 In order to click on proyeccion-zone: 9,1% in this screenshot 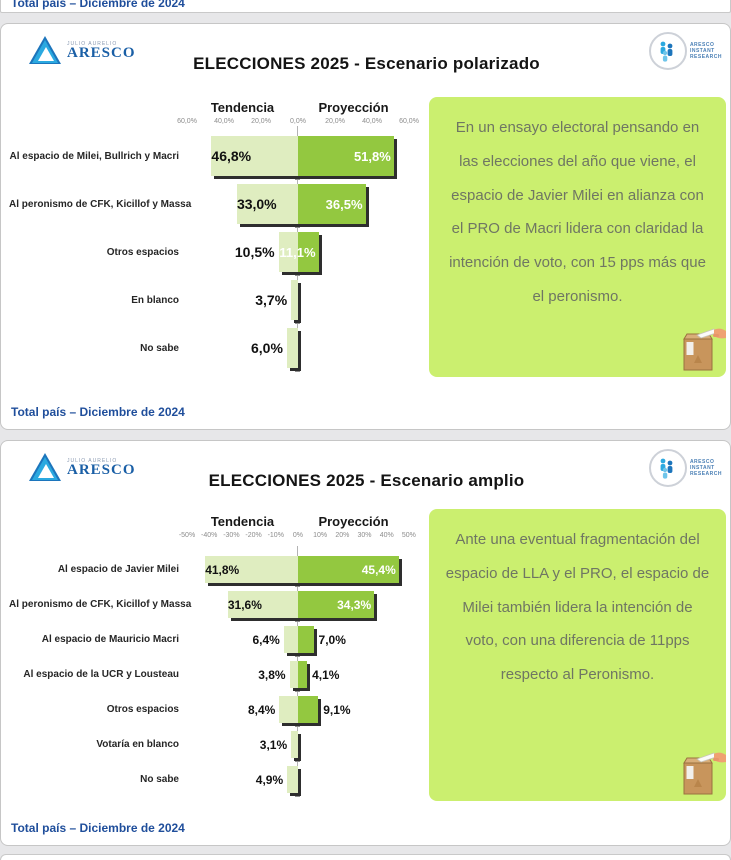, I will do `click(353, 709)`.